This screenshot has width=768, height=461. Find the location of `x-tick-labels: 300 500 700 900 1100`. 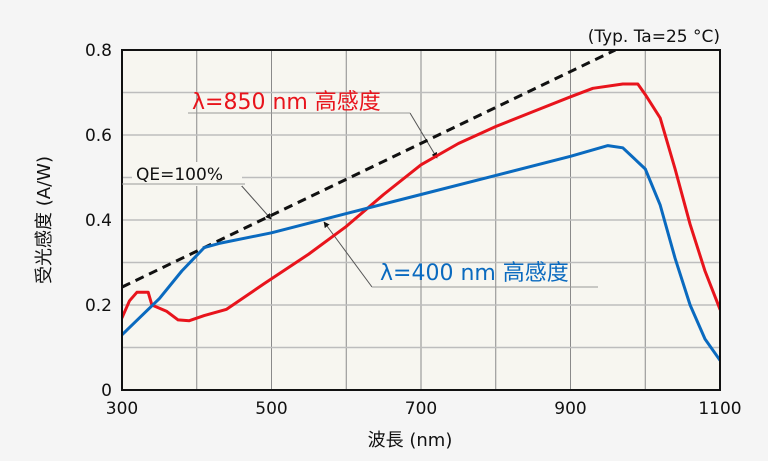

x-tick-labels: 300 500 700 900 1100 is located at coordinates (424, 409).